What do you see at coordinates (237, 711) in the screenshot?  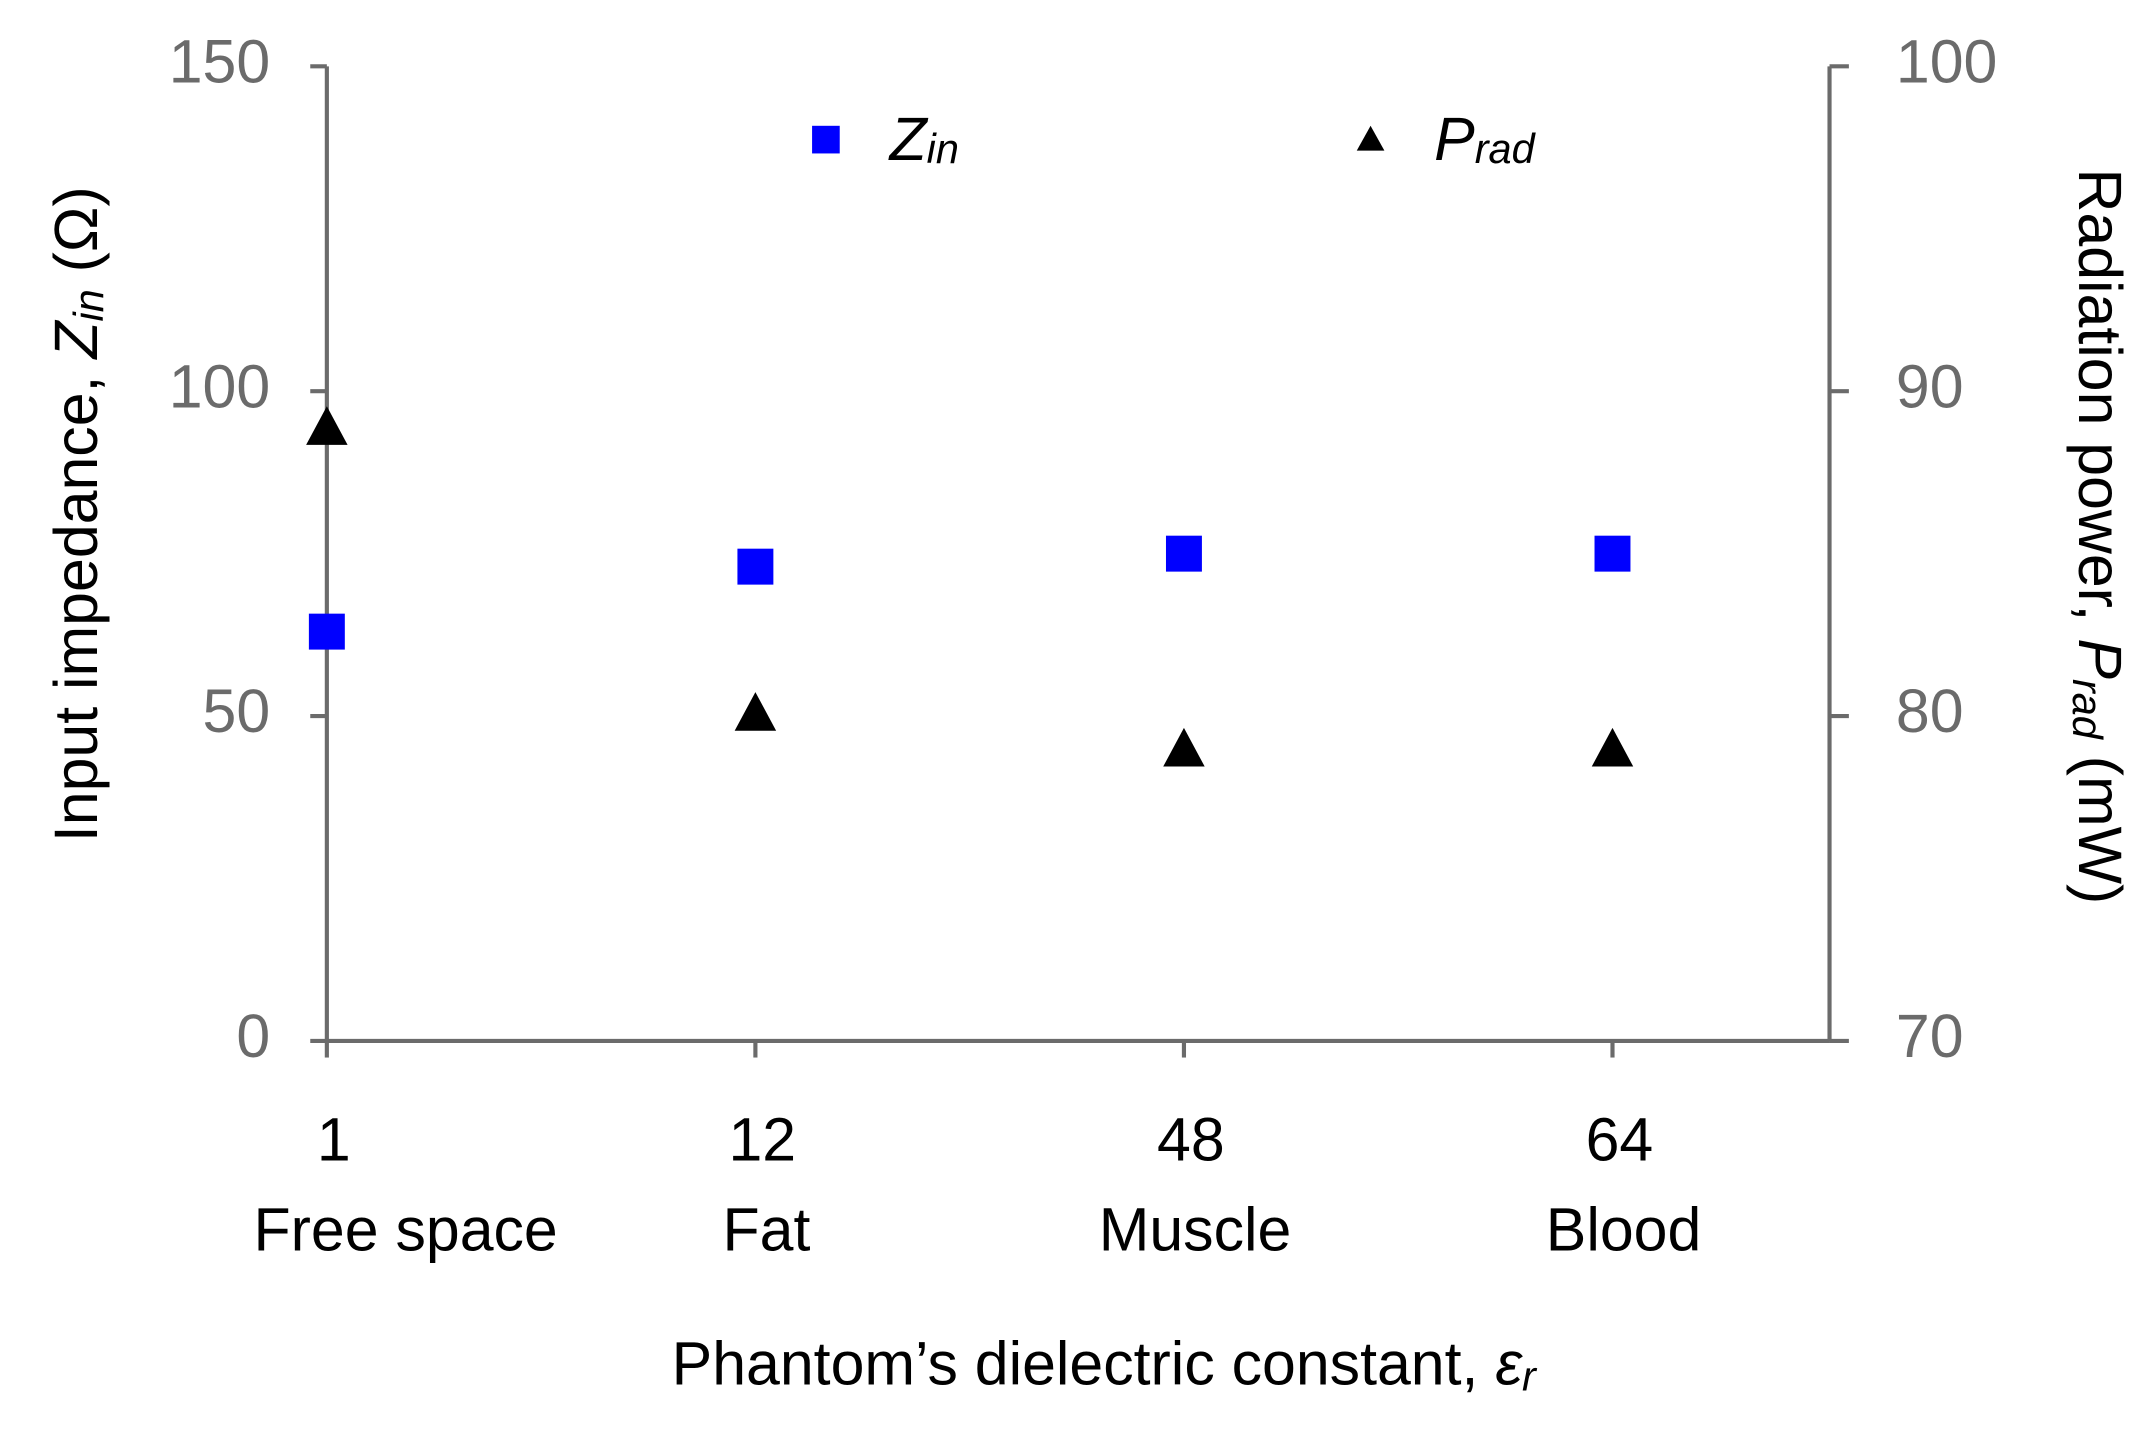 I see `y-tick-label: 50` at bounding box center [237, 711].